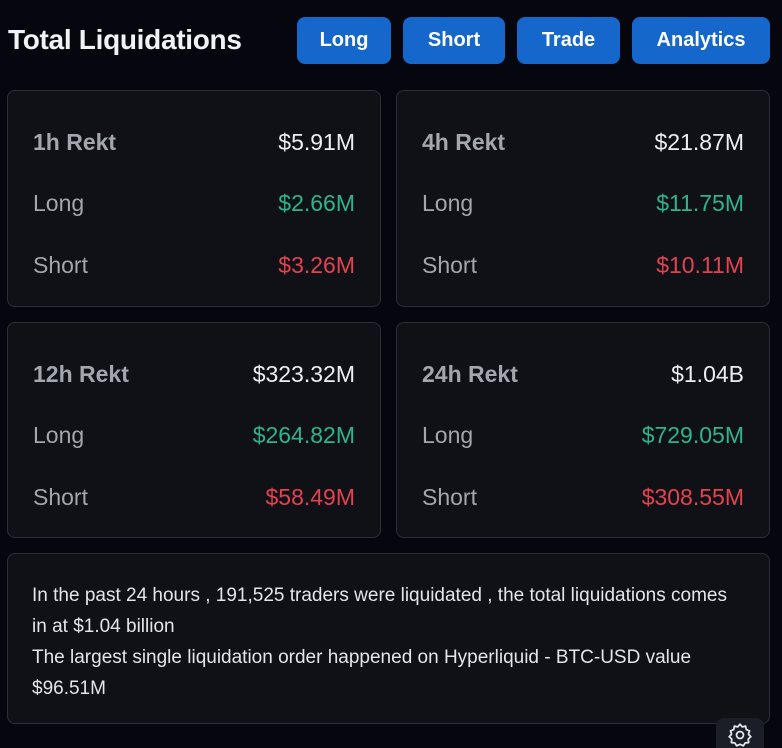  I want to click on short-row: Short $10.11M, so click(583, 265).